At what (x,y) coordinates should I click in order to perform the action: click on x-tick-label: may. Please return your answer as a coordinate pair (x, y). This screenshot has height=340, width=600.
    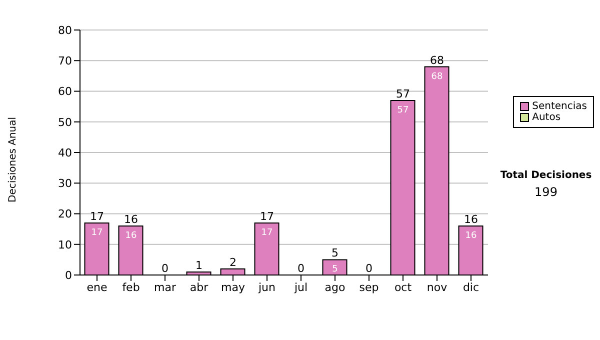
    Looking at the image, I should click on (233, 287).